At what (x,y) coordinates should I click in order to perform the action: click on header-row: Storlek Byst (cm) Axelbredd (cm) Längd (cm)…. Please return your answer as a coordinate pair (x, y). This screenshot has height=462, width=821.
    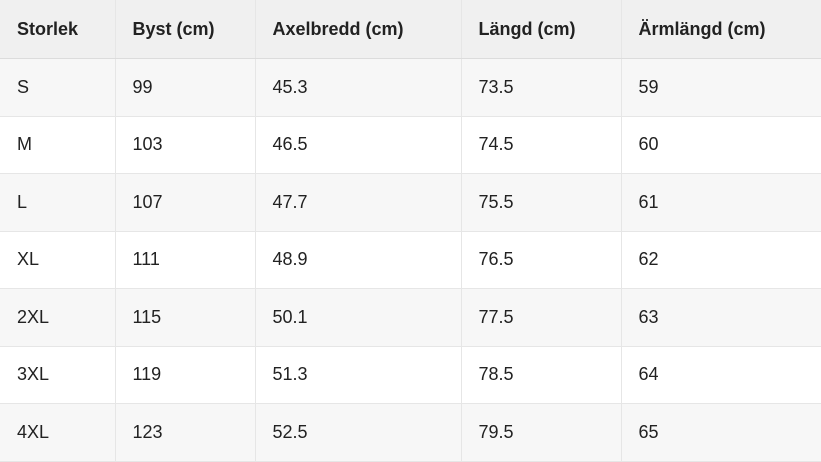
    Looking at the image, I should click on (410, 29).